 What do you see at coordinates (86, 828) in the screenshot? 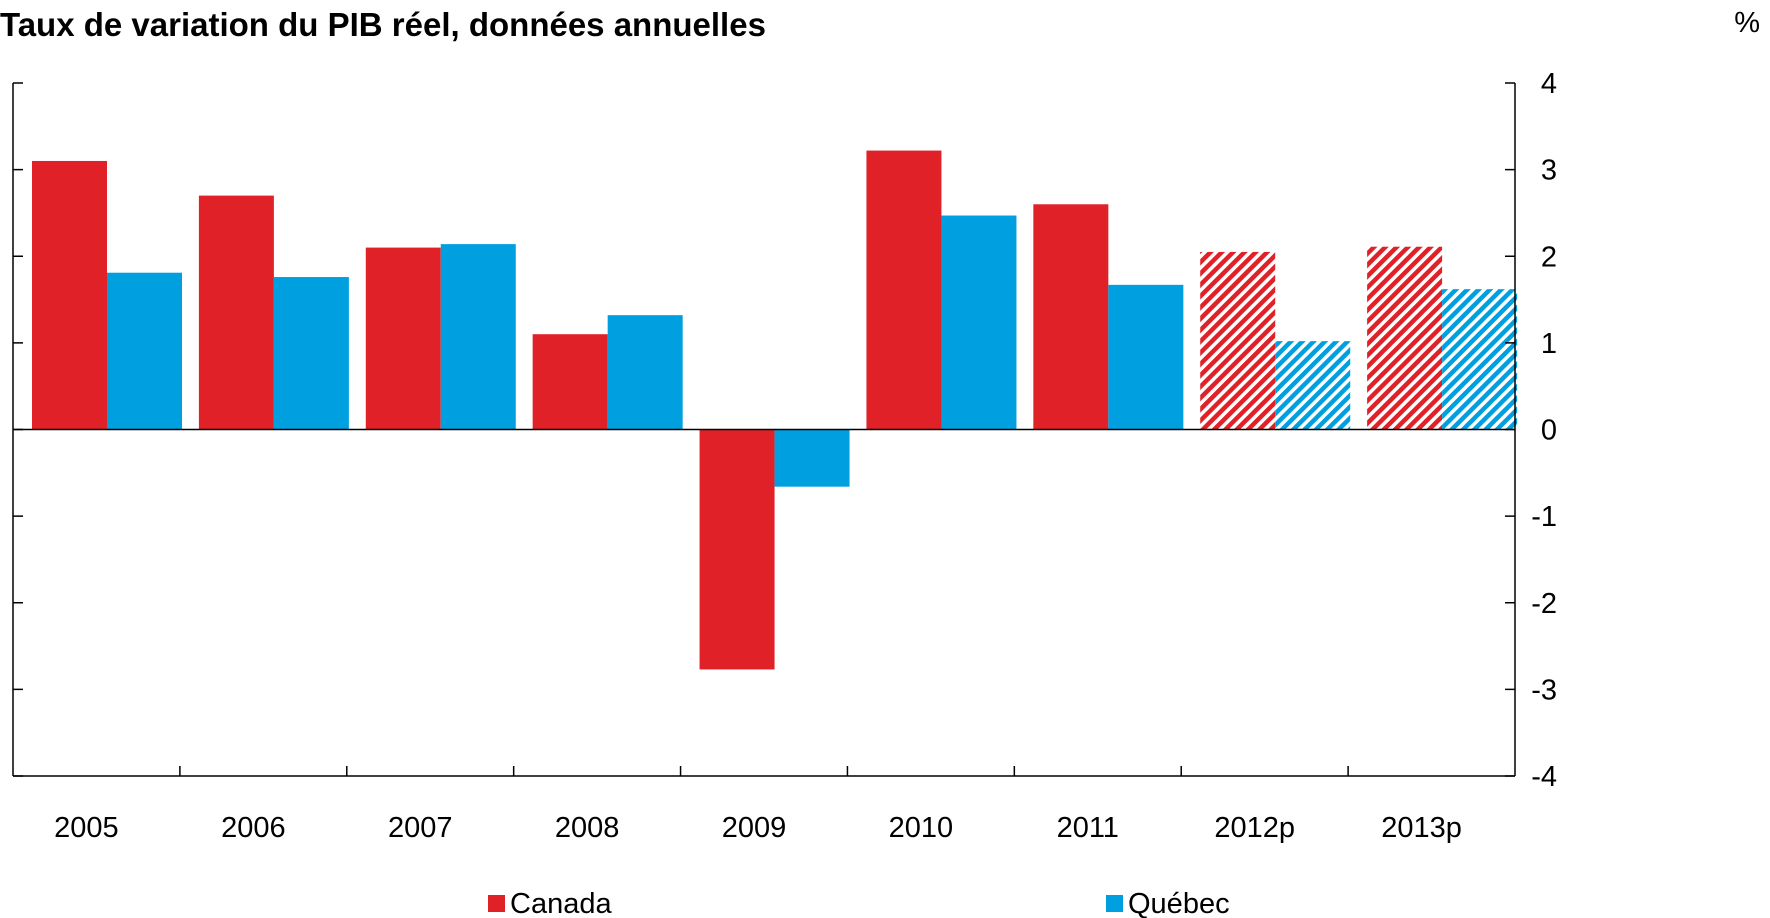
I see `x-tick-label-2005: 2005` at bounding box center [86, 828].